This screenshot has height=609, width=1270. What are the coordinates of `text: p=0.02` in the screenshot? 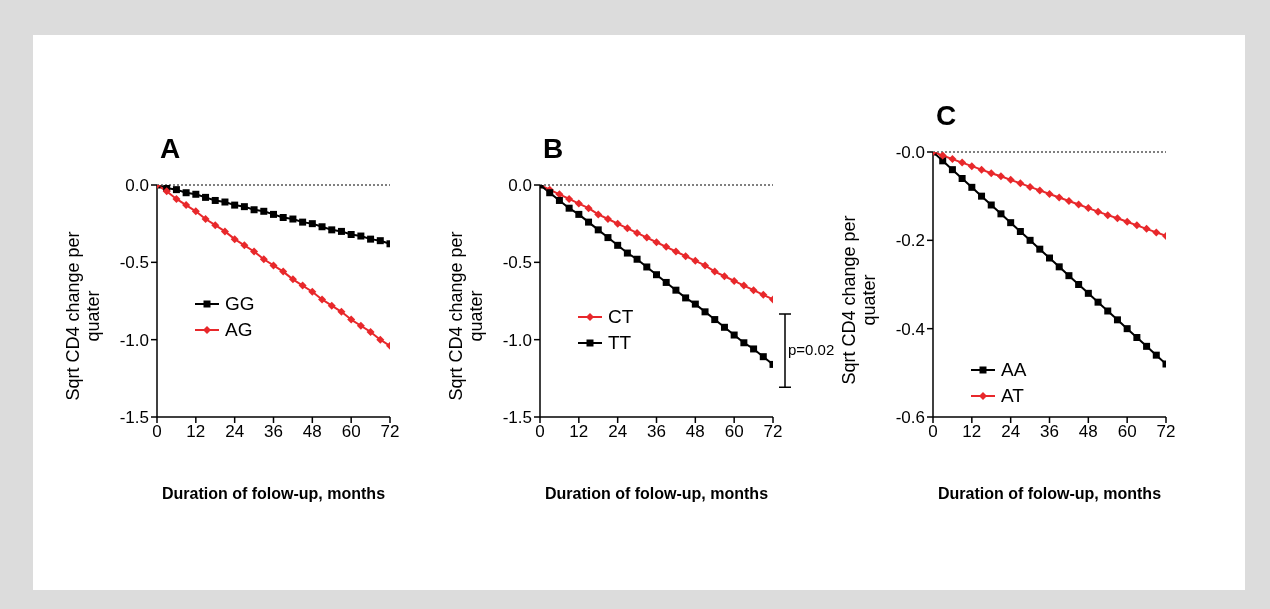 It's located at (811, 349).